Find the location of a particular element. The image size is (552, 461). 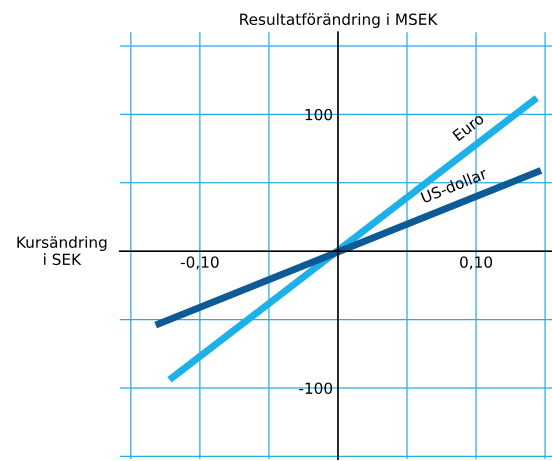

x-axis-title: Kursändring i SEK is located at coordinates (61, 251).